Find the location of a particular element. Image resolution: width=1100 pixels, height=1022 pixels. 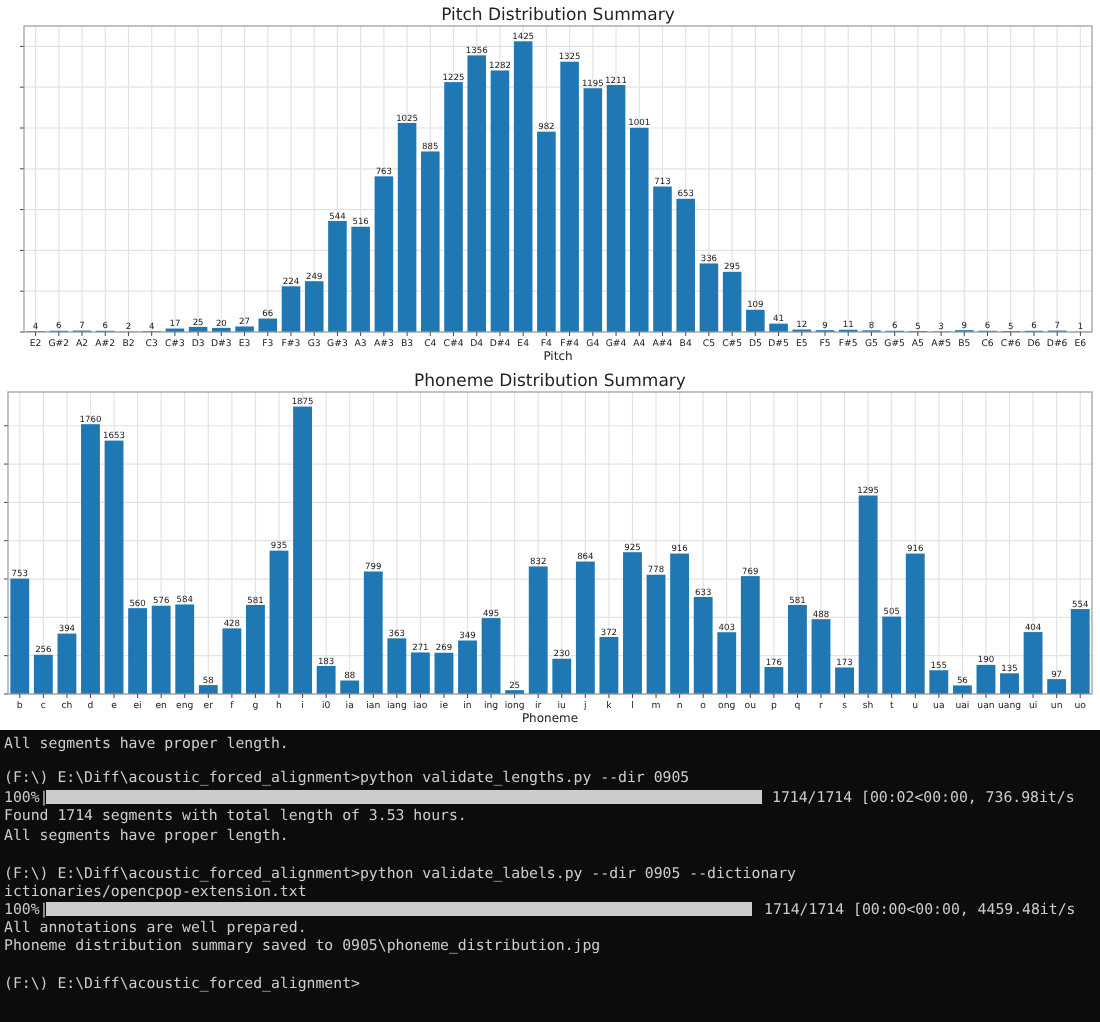

chart-title: Pitch Distribution Summary is located at coordinates (558, 16).